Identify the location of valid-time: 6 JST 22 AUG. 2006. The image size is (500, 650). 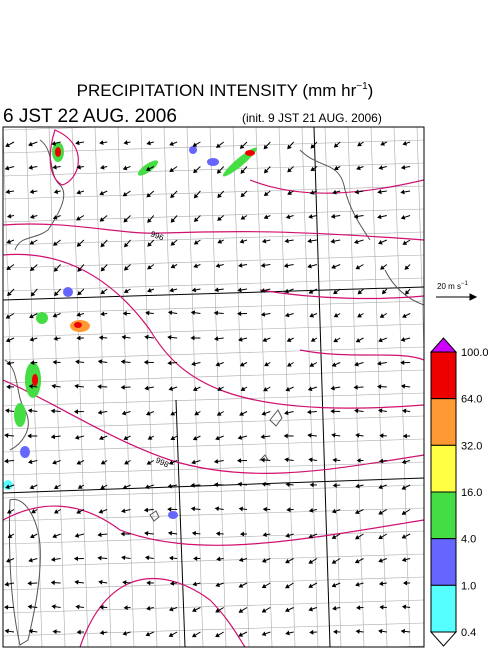
(90, 116).